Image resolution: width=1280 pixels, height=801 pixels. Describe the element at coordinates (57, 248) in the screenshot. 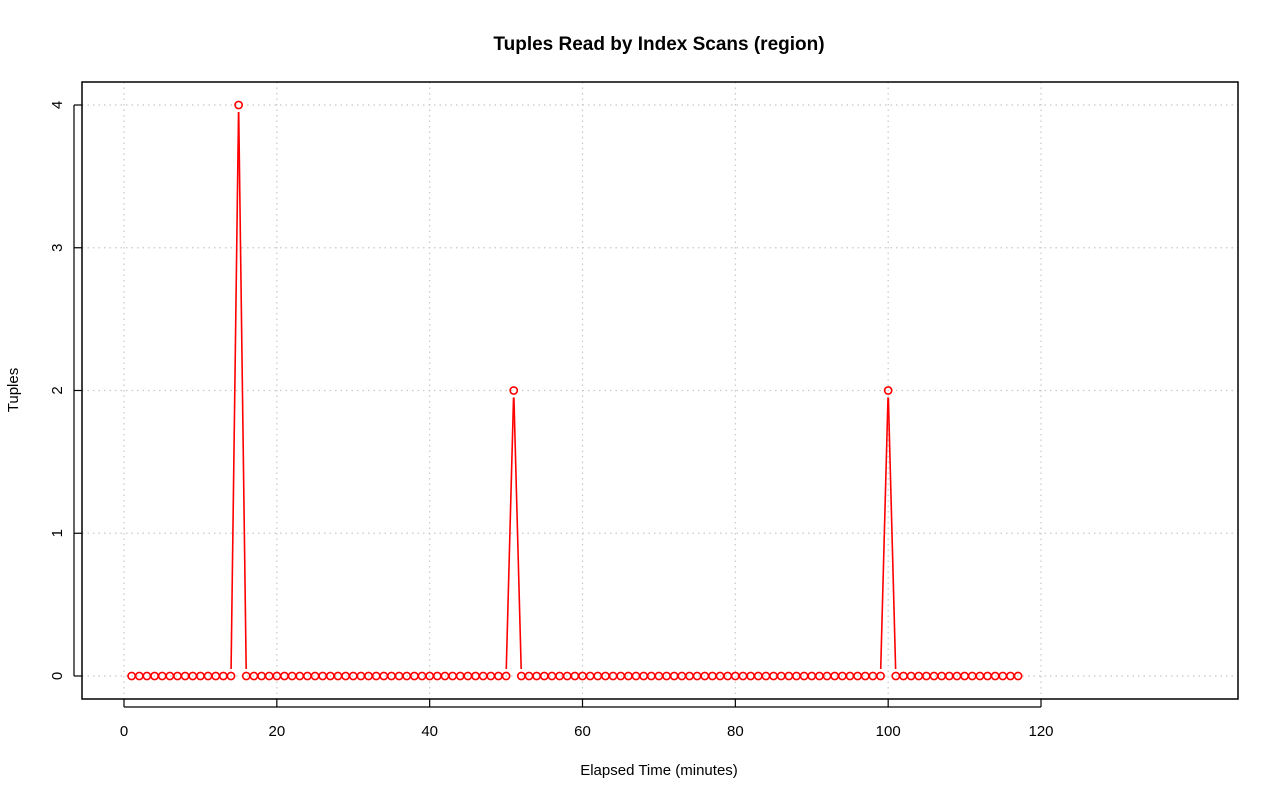

I see `y-tick-label: 3` at that location.